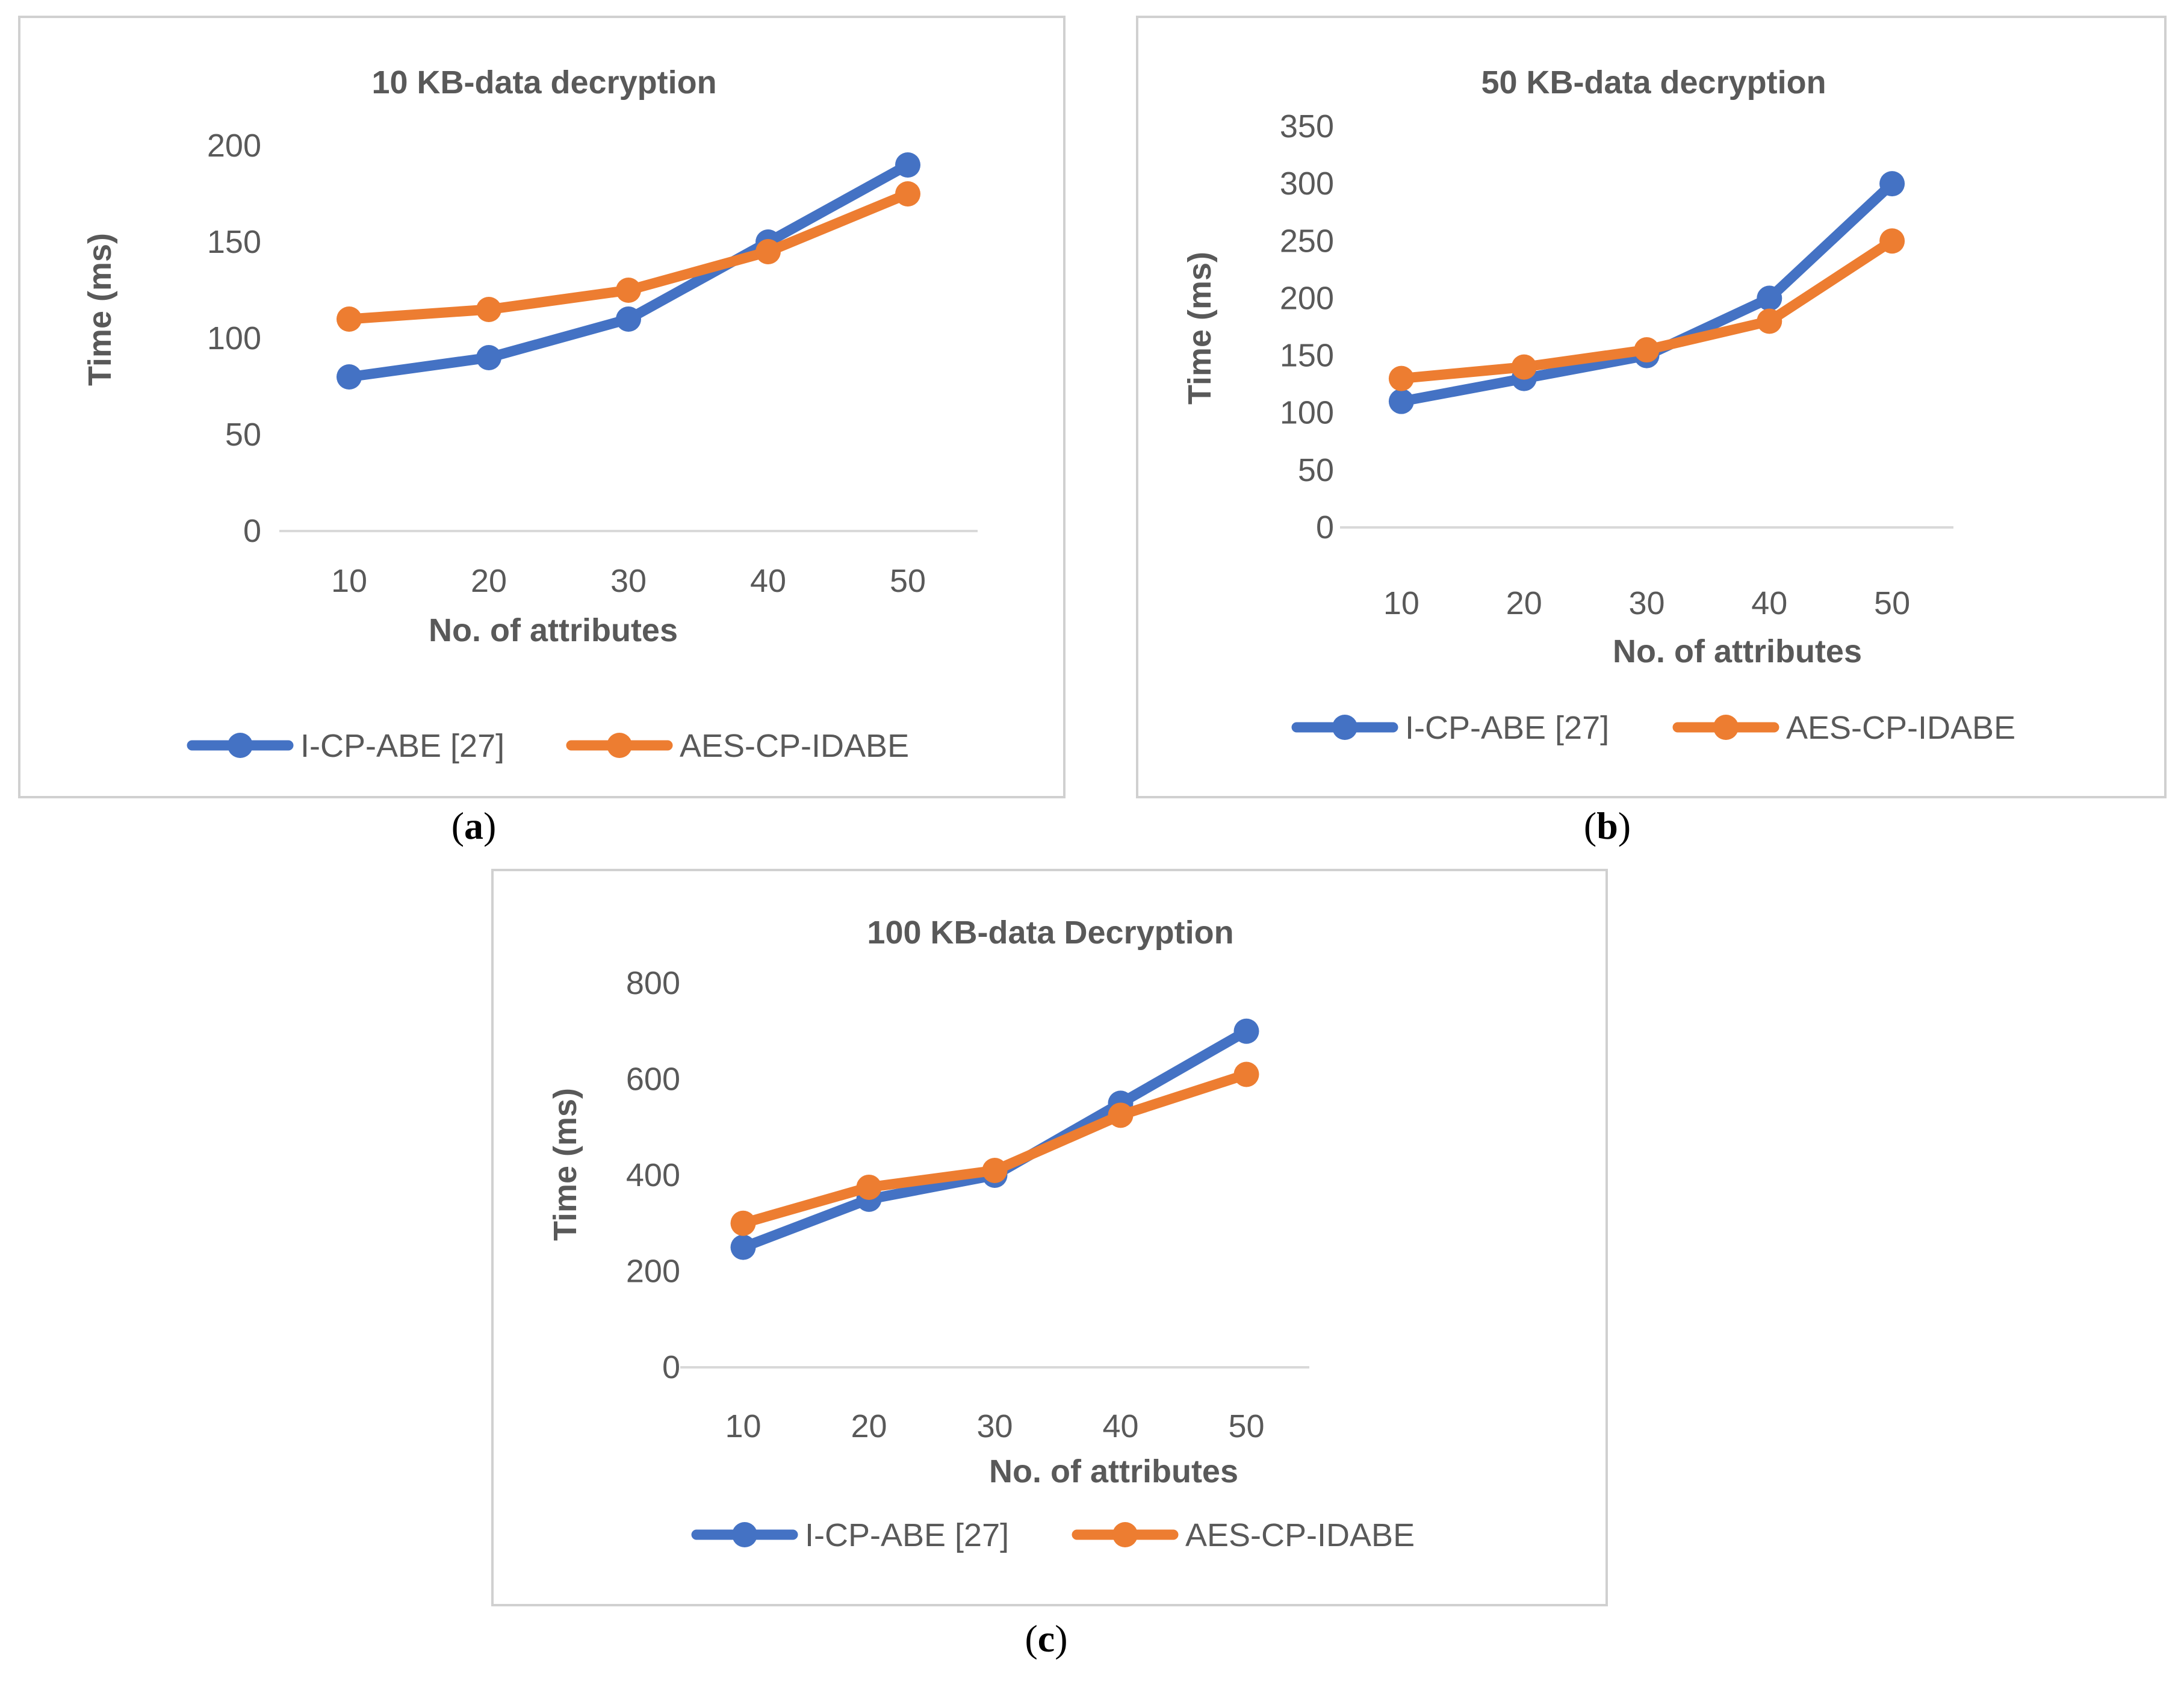  I want to click on caption-letter: a, so click(473, 826).